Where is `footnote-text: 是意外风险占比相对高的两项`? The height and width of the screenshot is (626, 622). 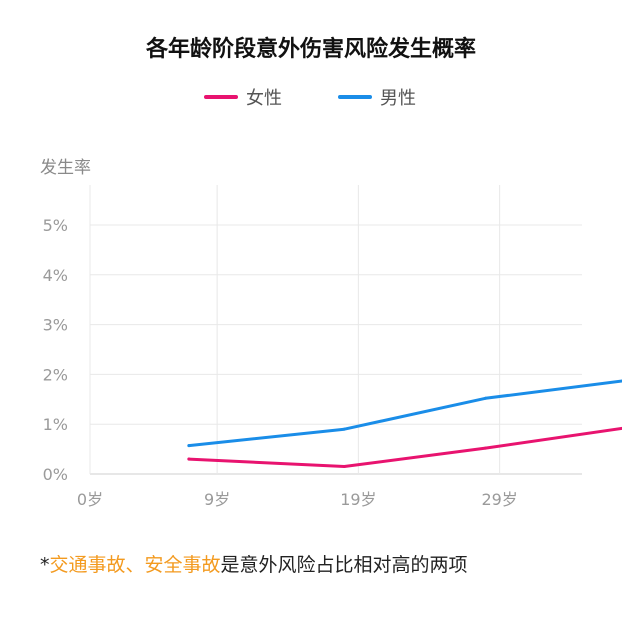 footnote-text: 是意外风险占比相对高的两项 is located at coordinates (344, 565).